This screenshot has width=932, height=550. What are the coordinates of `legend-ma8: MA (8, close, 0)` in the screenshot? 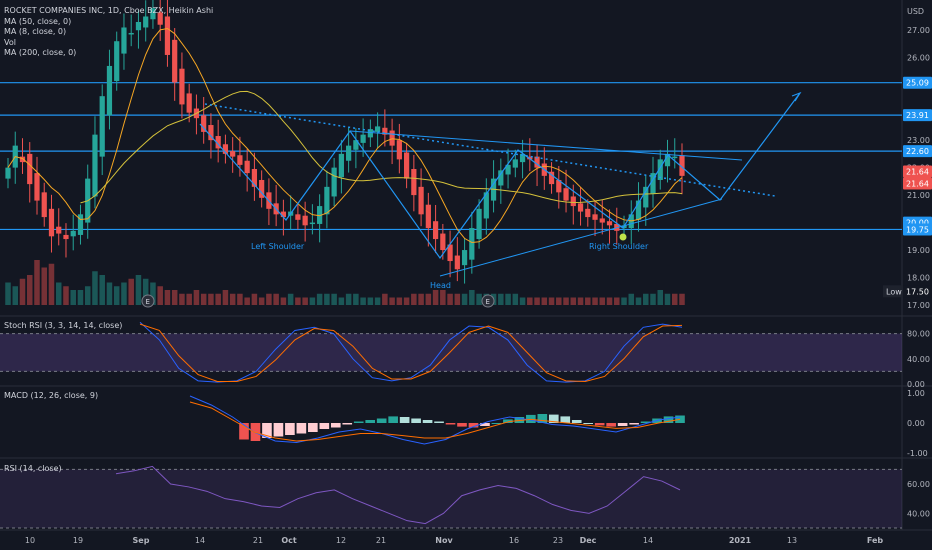 It's located at (35, 31).